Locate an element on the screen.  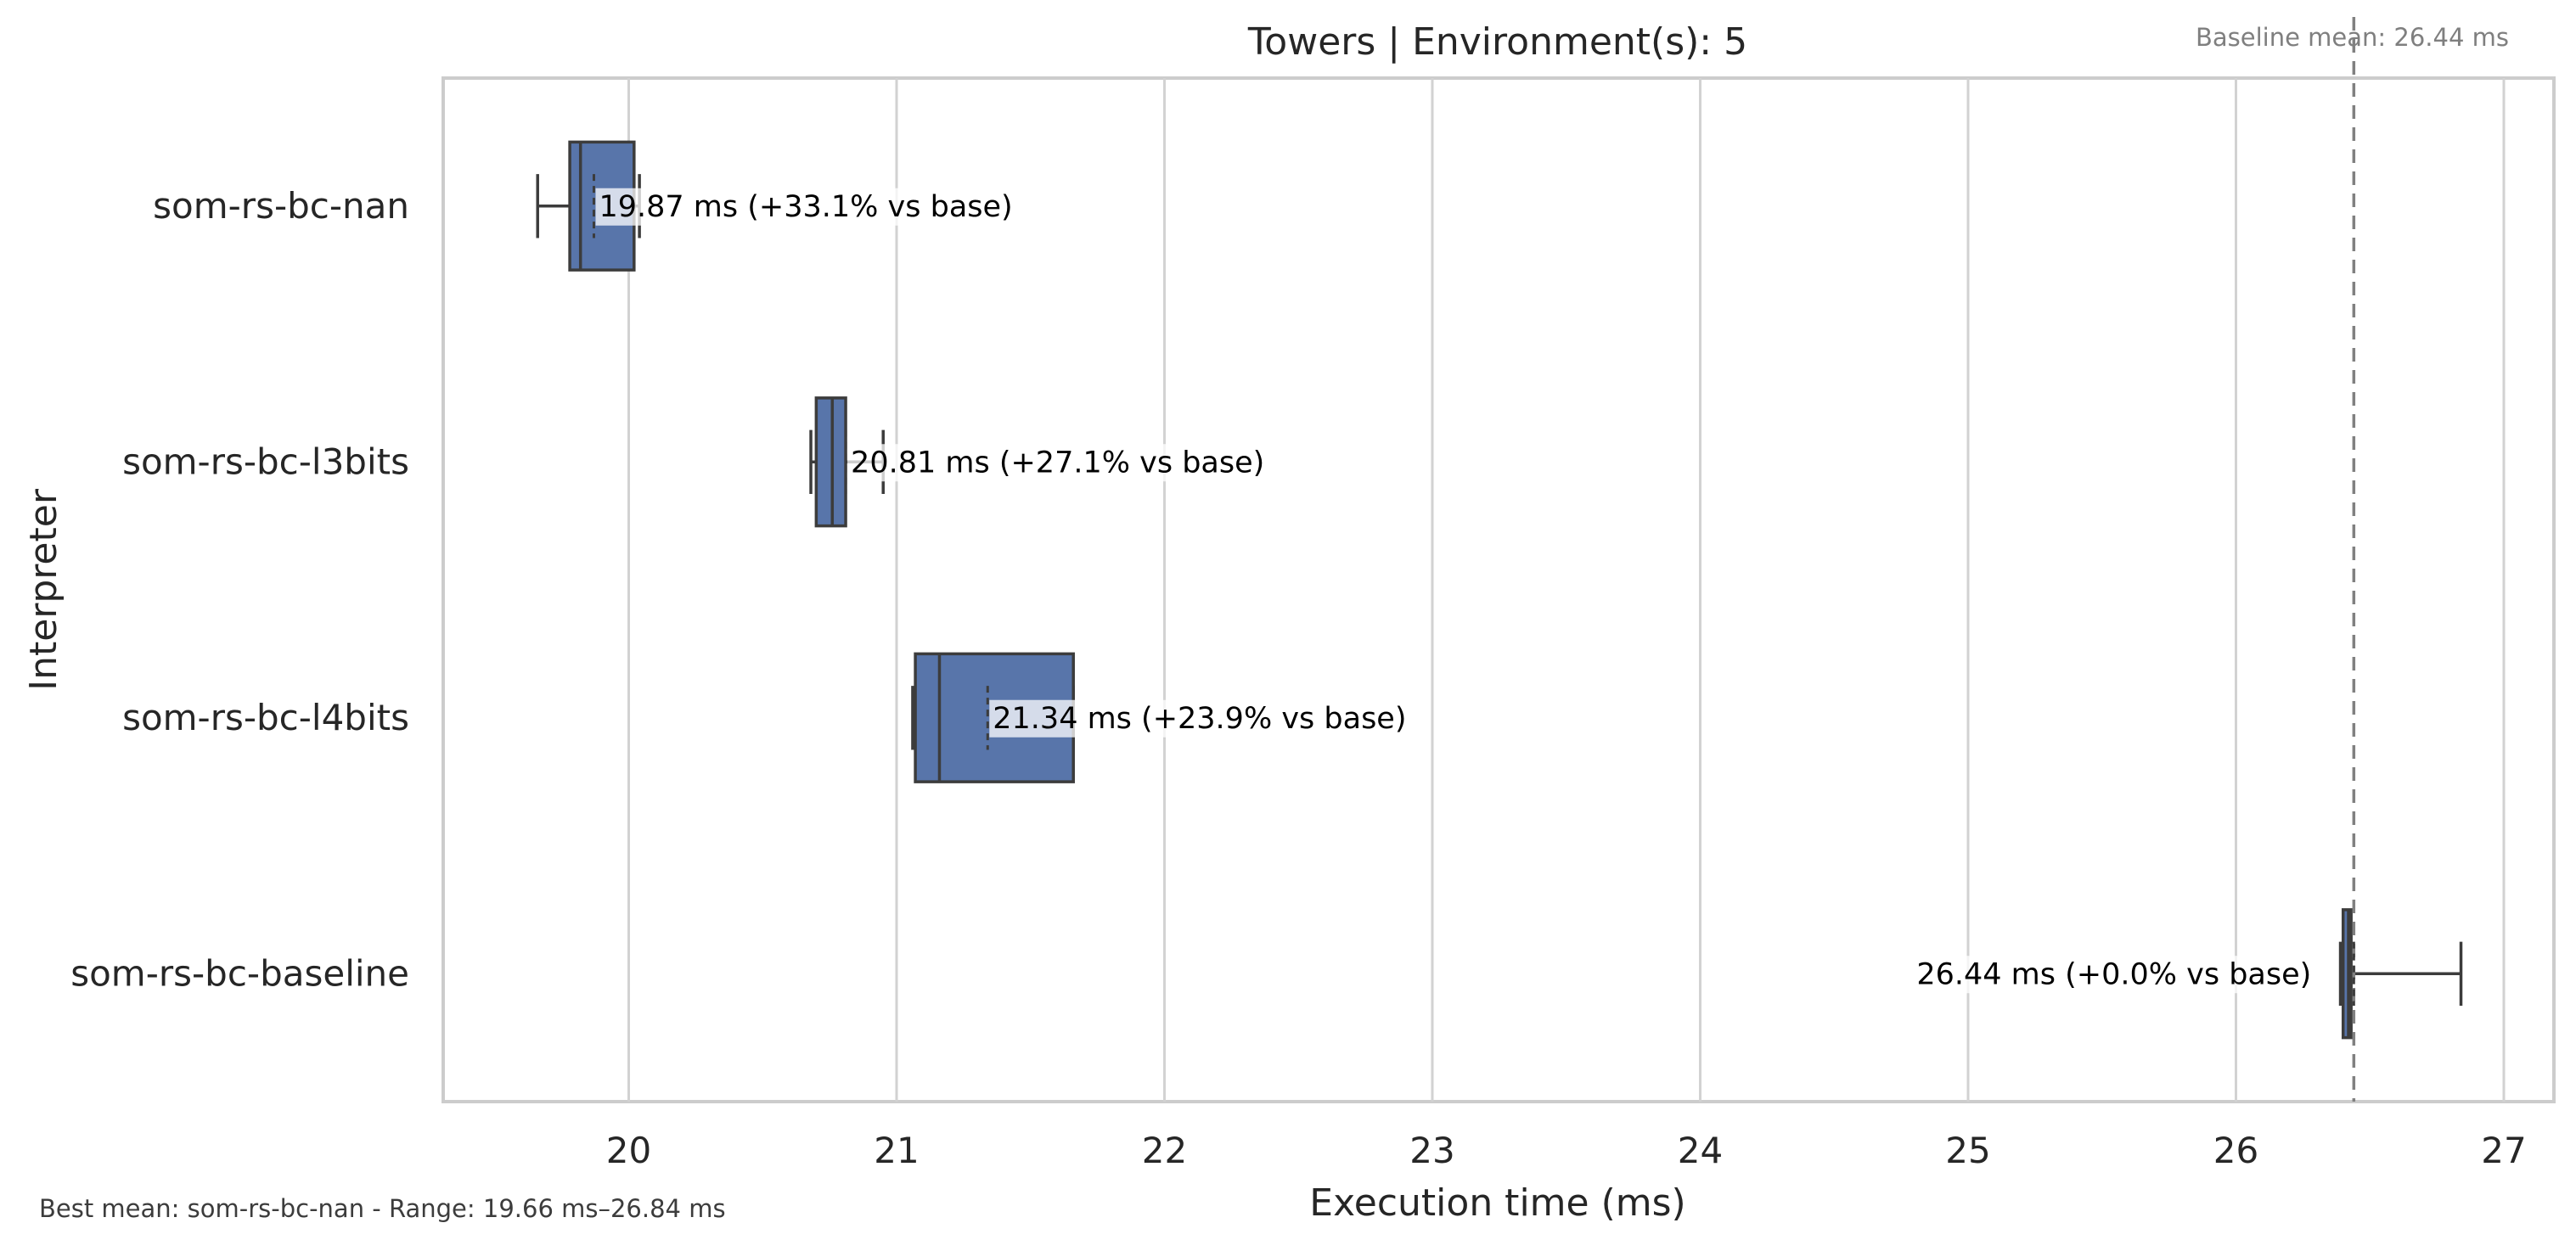
x-tick-label: 24 is located at coordinates (1700, 1150).